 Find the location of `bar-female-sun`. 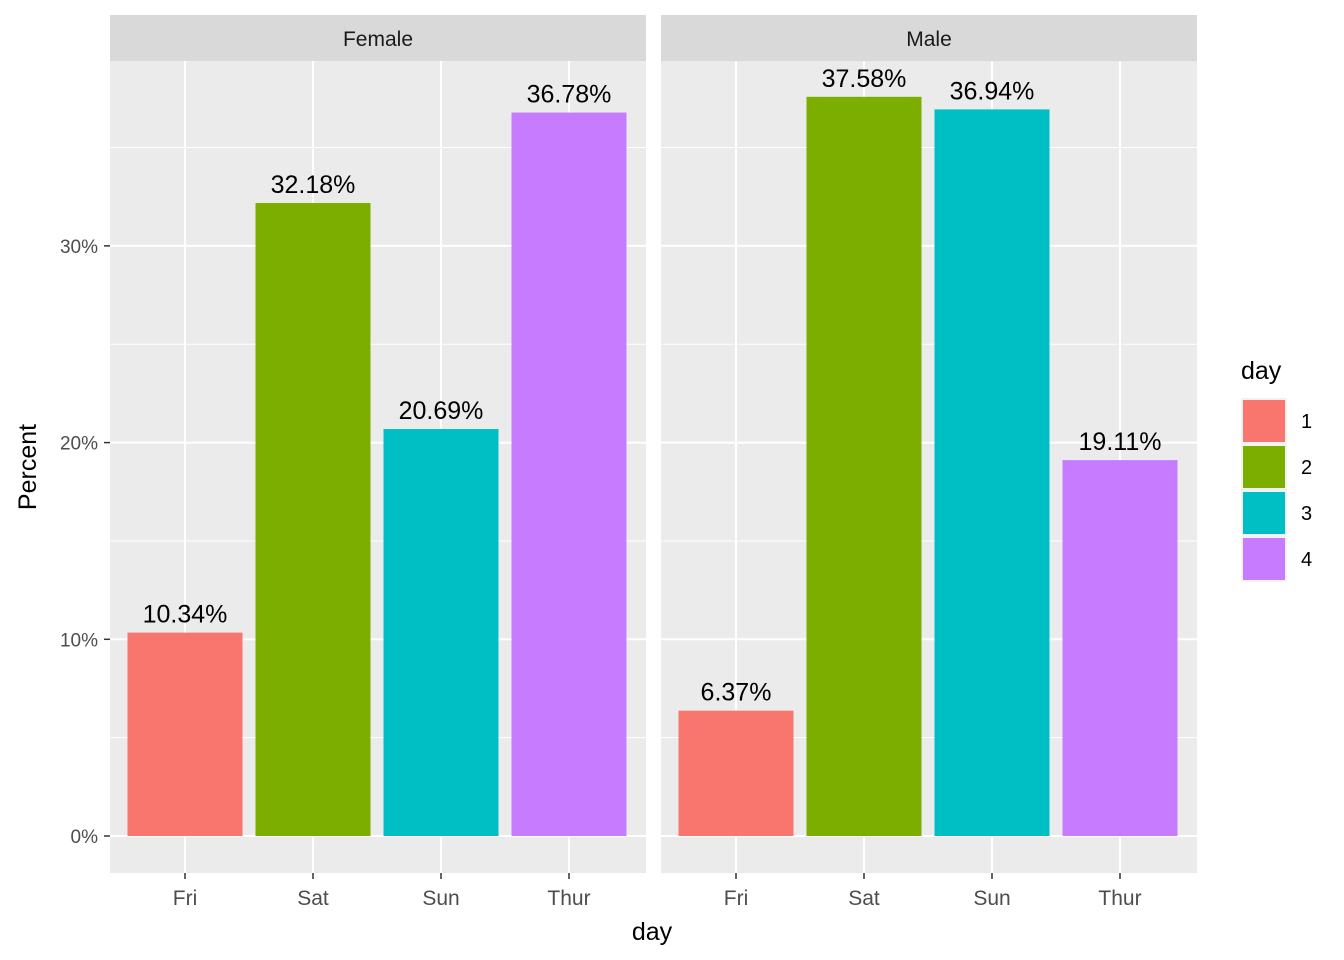

bar-female-sun is located at coordinates (441, 632).